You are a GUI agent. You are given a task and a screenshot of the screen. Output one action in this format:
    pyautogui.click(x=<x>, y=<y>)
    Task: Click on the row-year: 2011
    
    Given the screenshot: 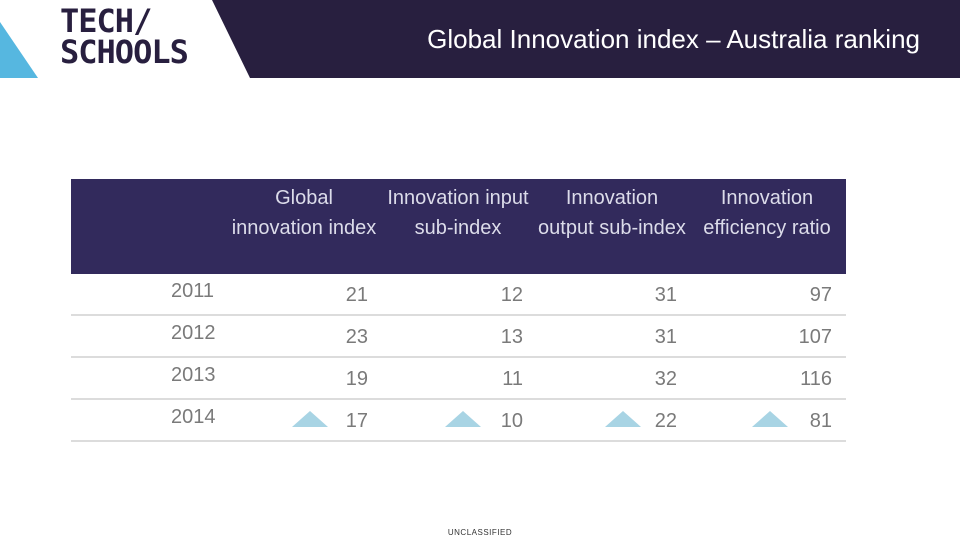 What is the action you would take?
    pyautogui.click(x=193, y=291)
    